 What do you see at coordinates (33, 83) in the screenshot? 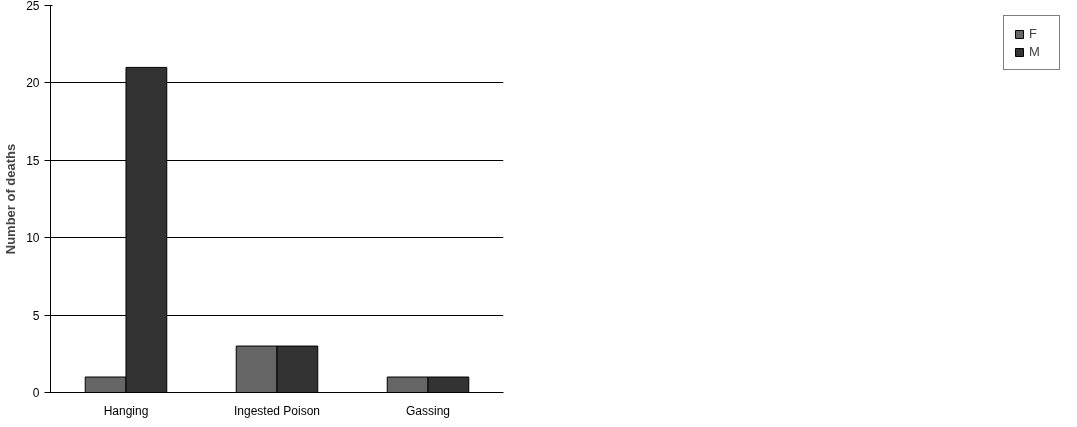
I see `y-tick-label: 20` at bounding box center [33, 83].